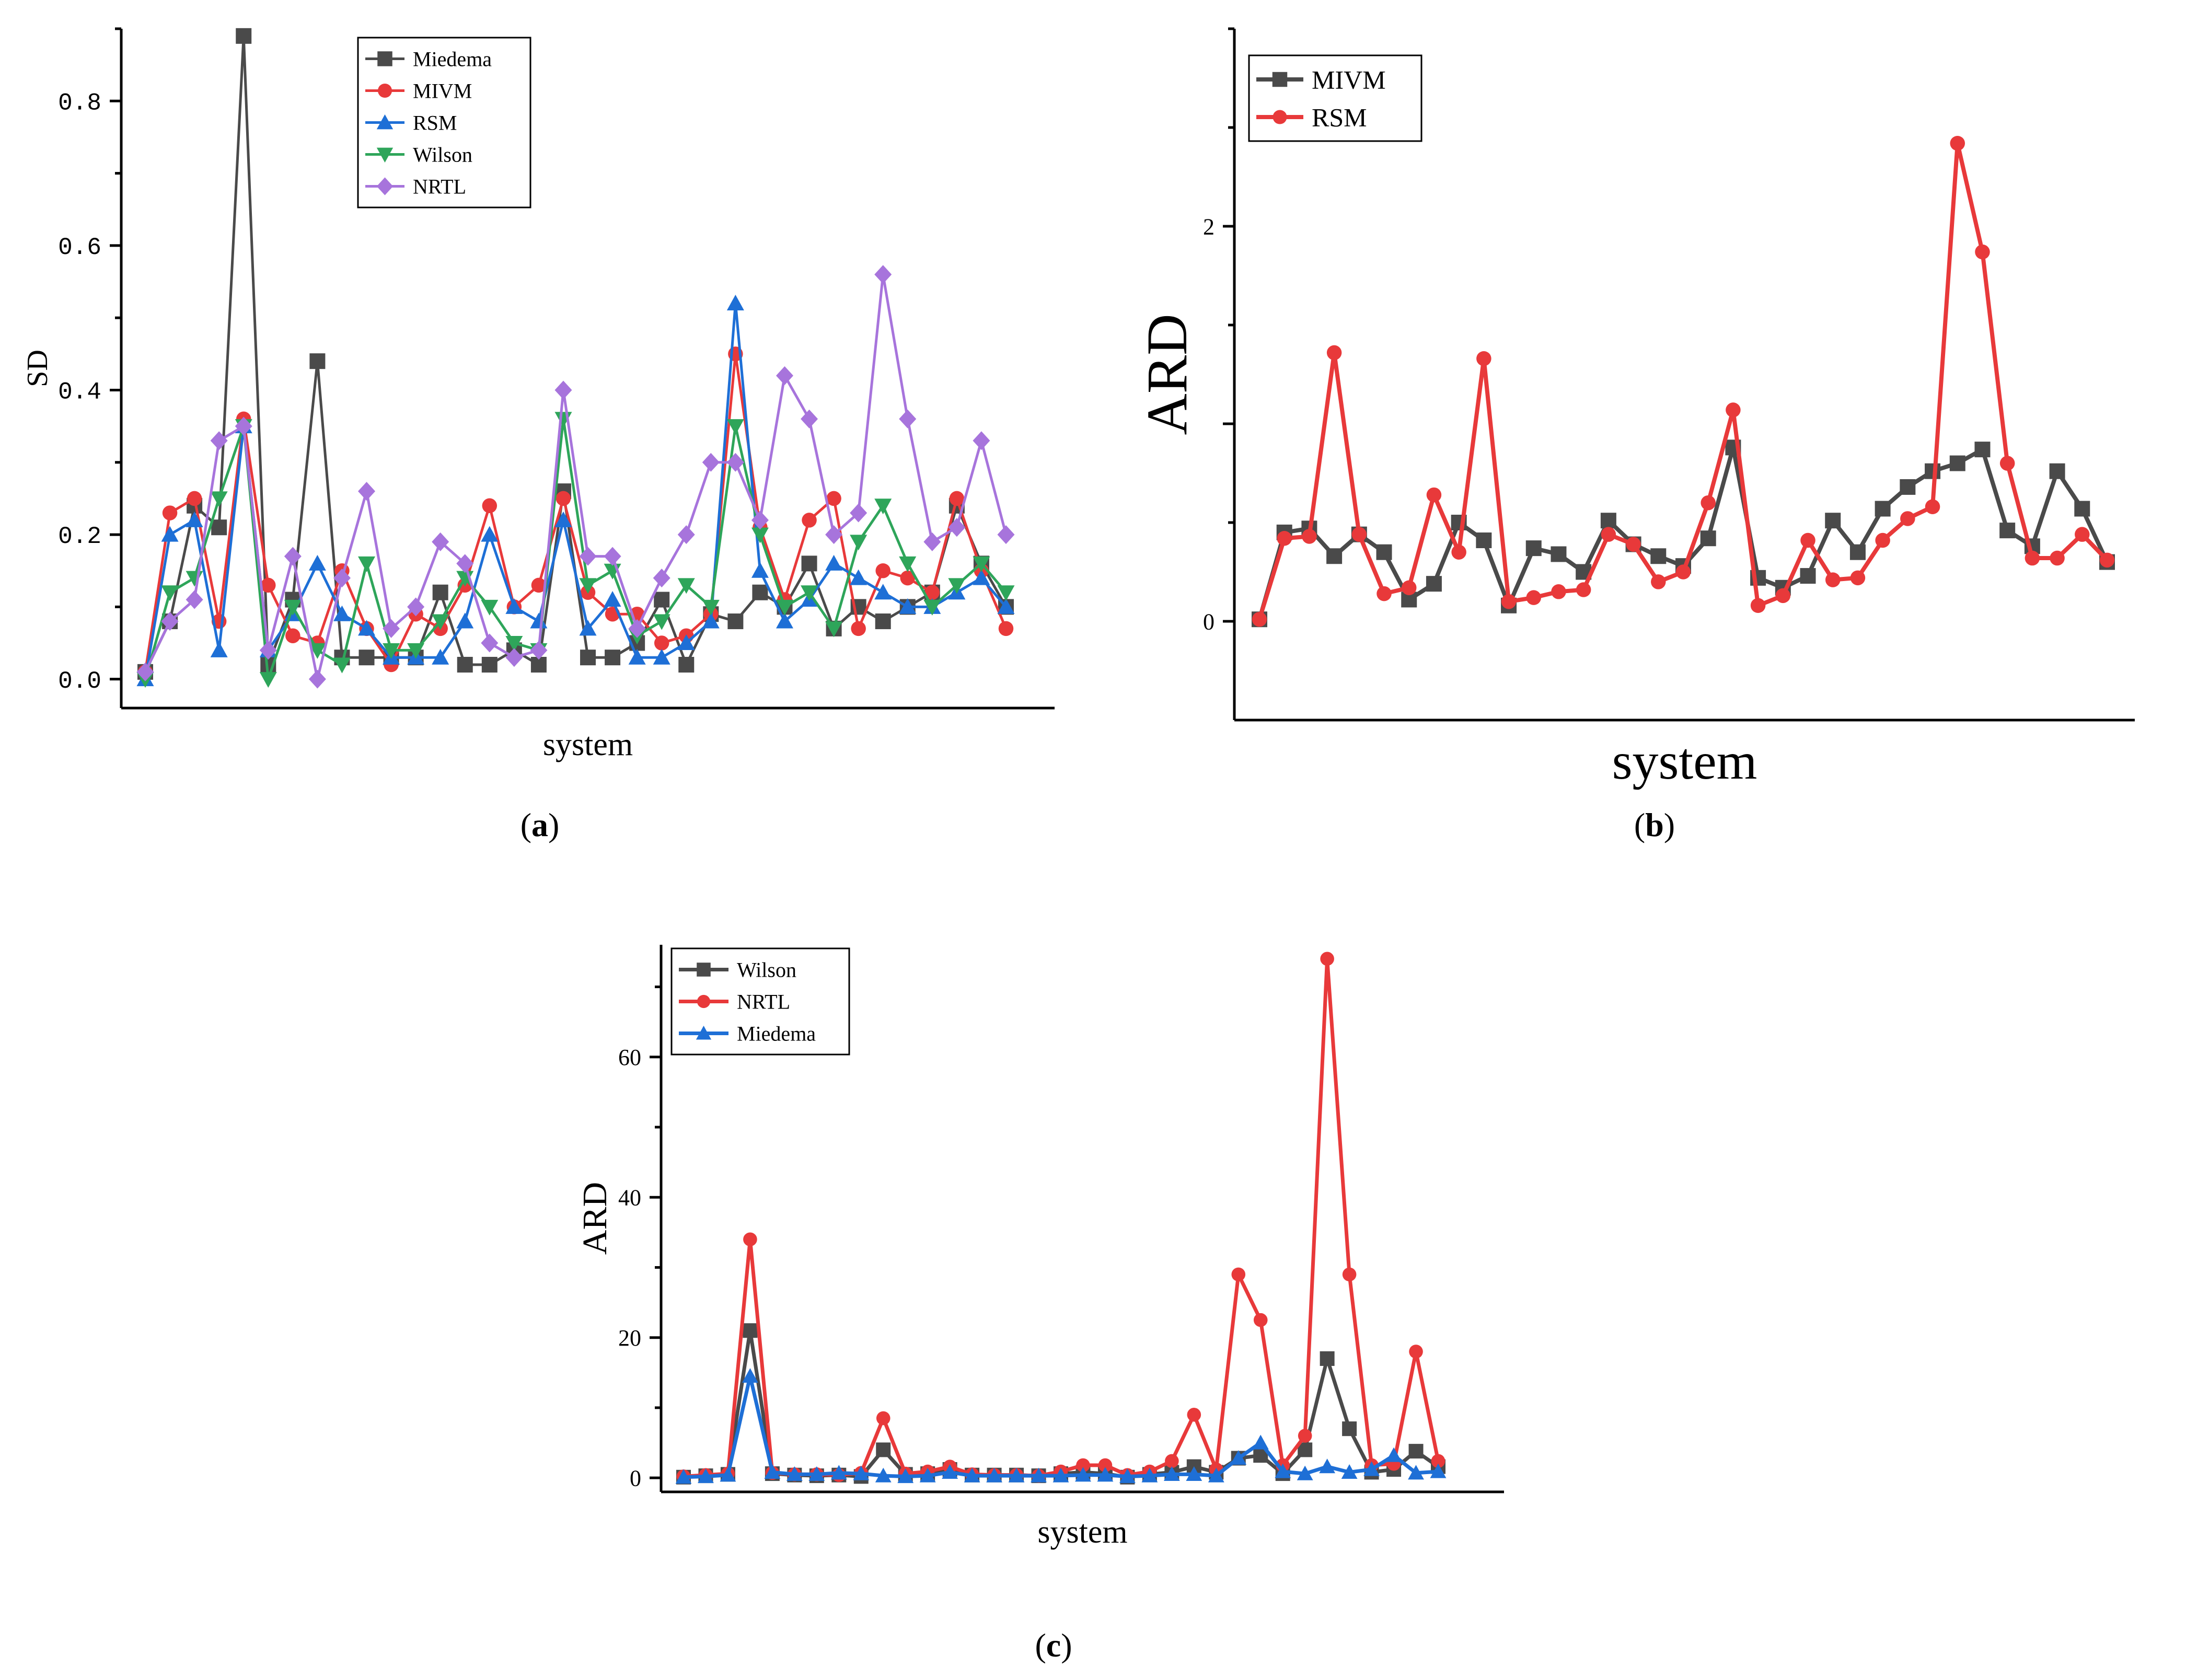  I want to click on y-tick-label: 60, so click(629, 1057).